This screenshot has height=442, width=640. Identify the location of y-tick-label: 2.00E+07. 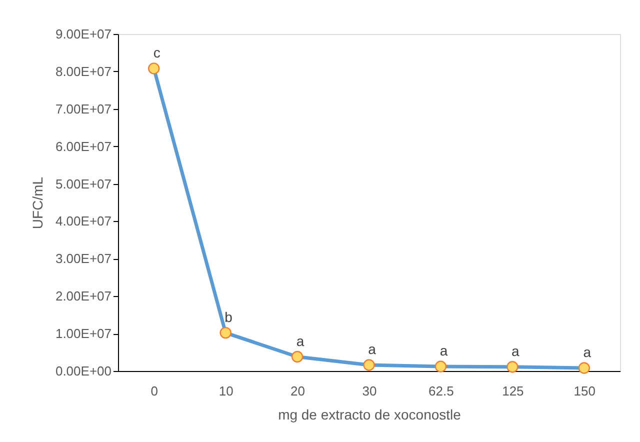
(83, 296).